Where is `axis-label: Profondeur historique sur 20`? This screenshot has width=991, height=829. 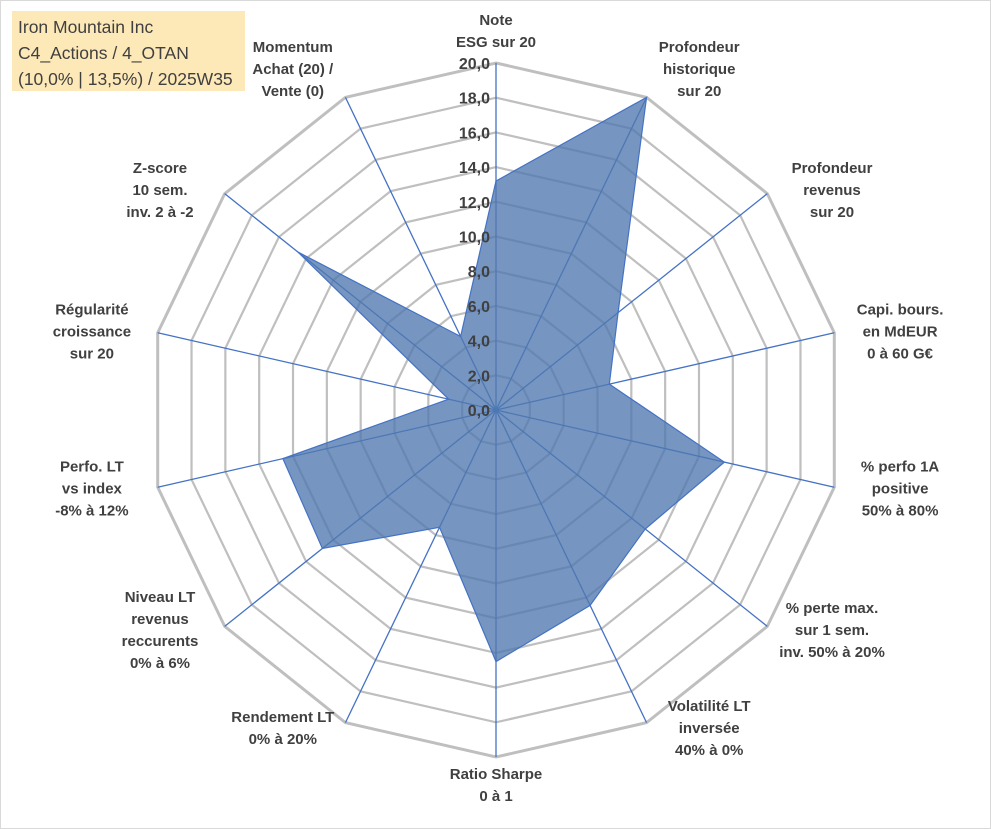 axis-label: Profondeur historique sur 20 is located at coordinates (699, 69).